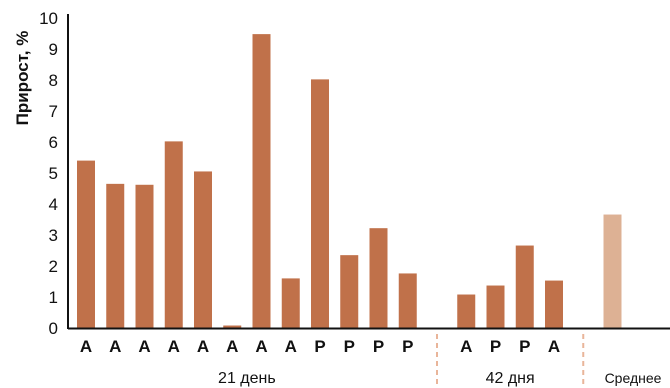  Describe the element at coordinates (22, 78) in the screenshot. I see `y-axis-label: Прирост, %` at that location.